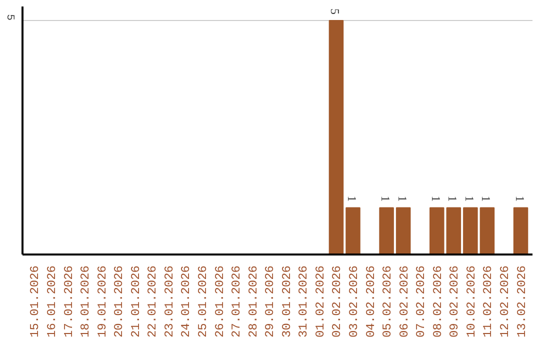 The height and width of the screenshot is (340, 540). Describe the element at coordinates (303, 301) in the screenshot. I see `x-tick-label: 31.01.2026` at that location.